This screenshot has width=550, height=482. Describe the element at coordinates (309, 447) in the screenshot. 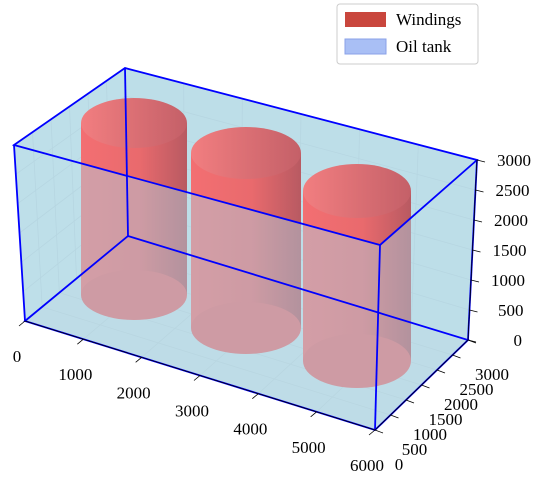

I see `x-tick-label: 5000` at that location.